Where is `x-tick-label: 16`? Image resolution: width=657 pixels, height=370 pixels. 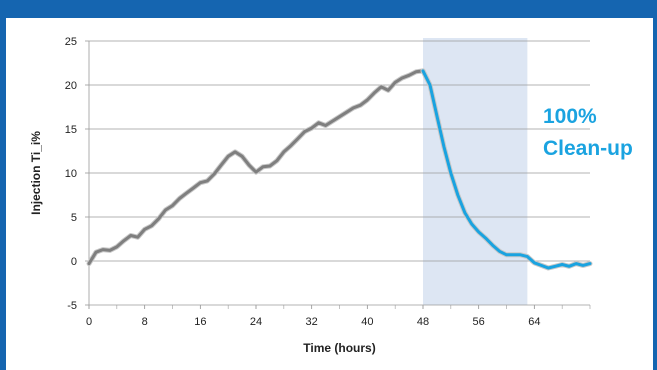
x-tick-label: 16 is located at coordinates (200, 322).